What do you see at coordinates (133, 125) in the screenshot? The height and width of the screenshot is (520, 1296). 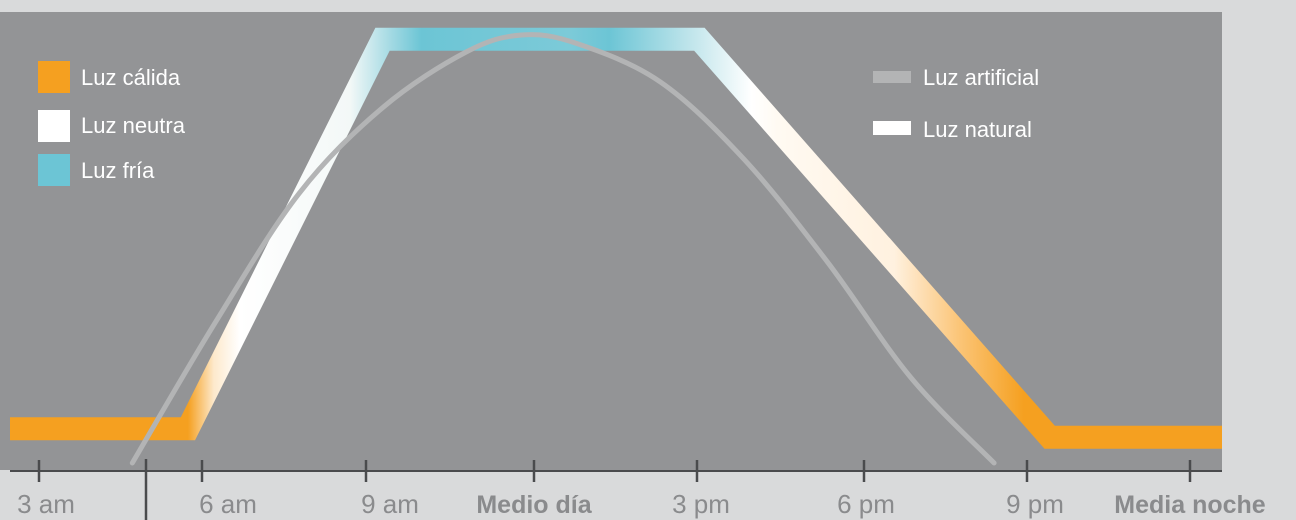 I see `legend-label-neutral: Luz neutra` at bounding box center [133, 125].